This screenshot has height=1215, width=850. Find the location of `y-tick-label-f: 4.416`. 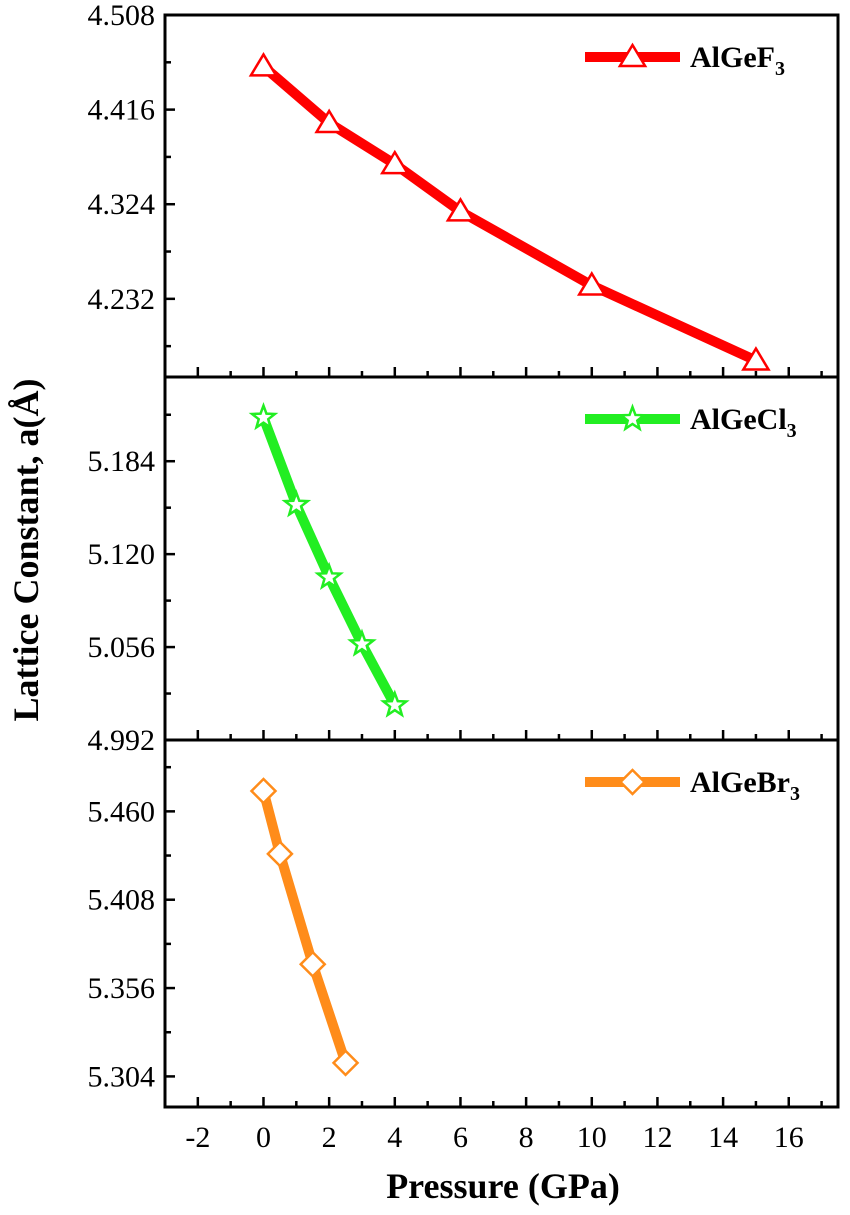

y-tick-label-f: 4.416 is located at coordinates (122, 110).